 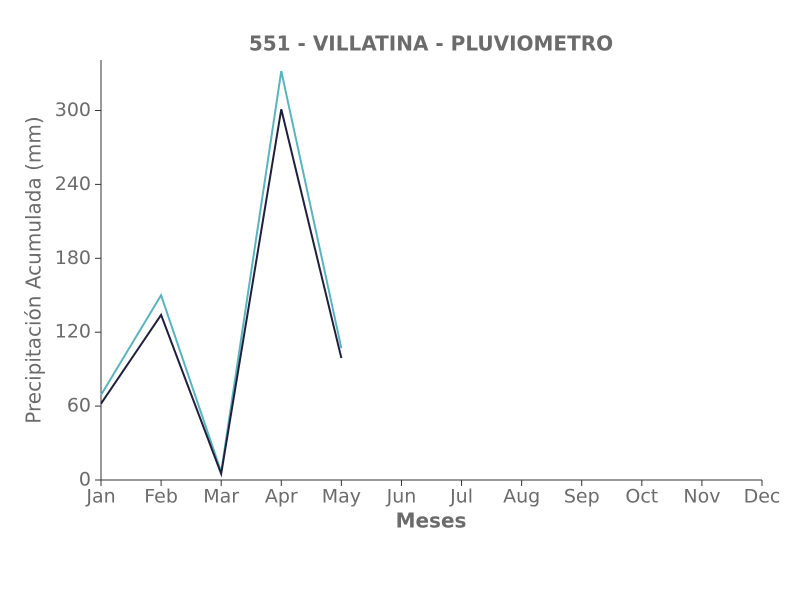 I want to click on x-tick-label: Mar, so click(x=221, y=497).